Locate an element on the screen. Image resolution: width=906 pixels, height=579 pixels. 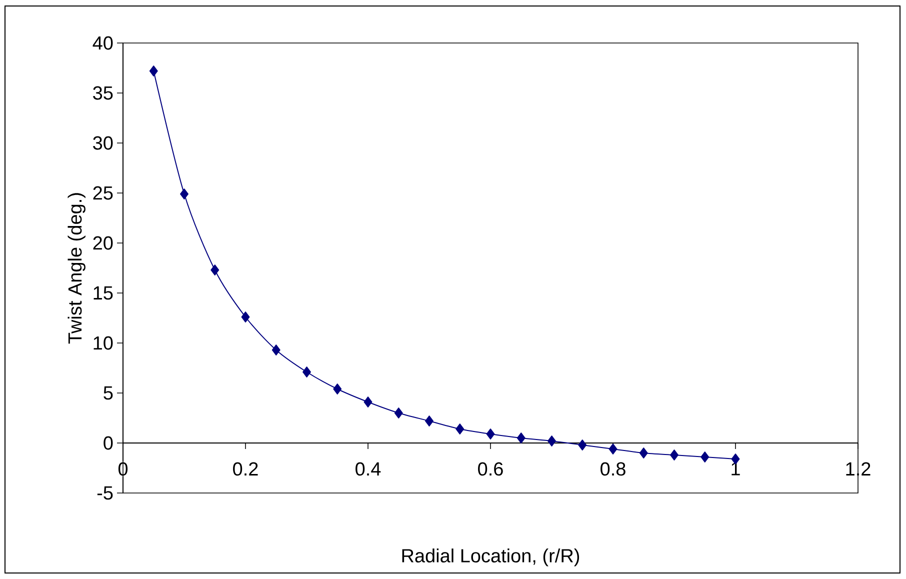
y-tick-label: 25 is located at coordinates (103, 193).